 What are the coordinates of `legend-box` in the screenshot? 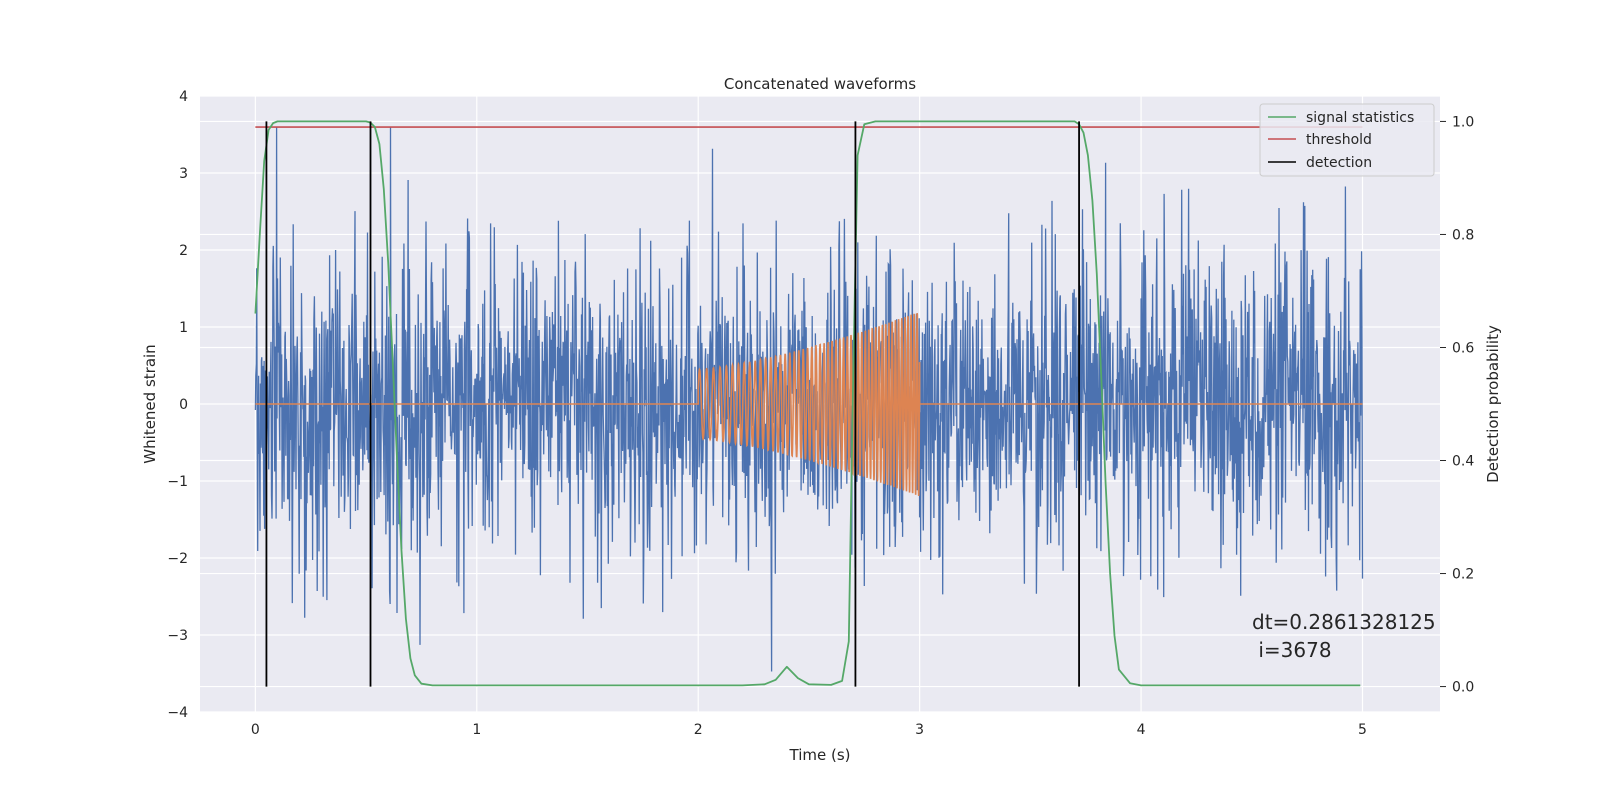 It's located at (1347, 140).